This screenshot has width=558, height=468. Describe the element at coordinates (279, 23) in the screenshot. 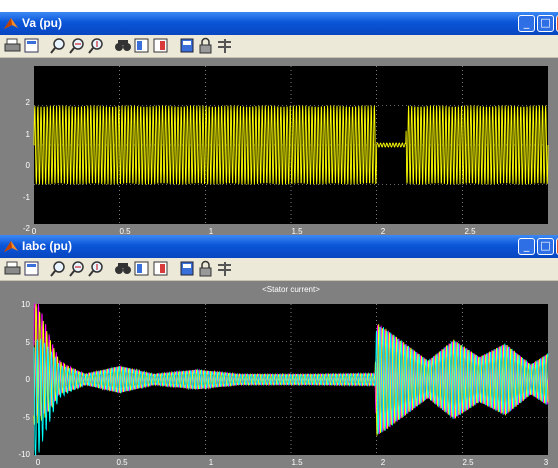

I see `title-bar: Va (pu) _ □ ×` at that location.